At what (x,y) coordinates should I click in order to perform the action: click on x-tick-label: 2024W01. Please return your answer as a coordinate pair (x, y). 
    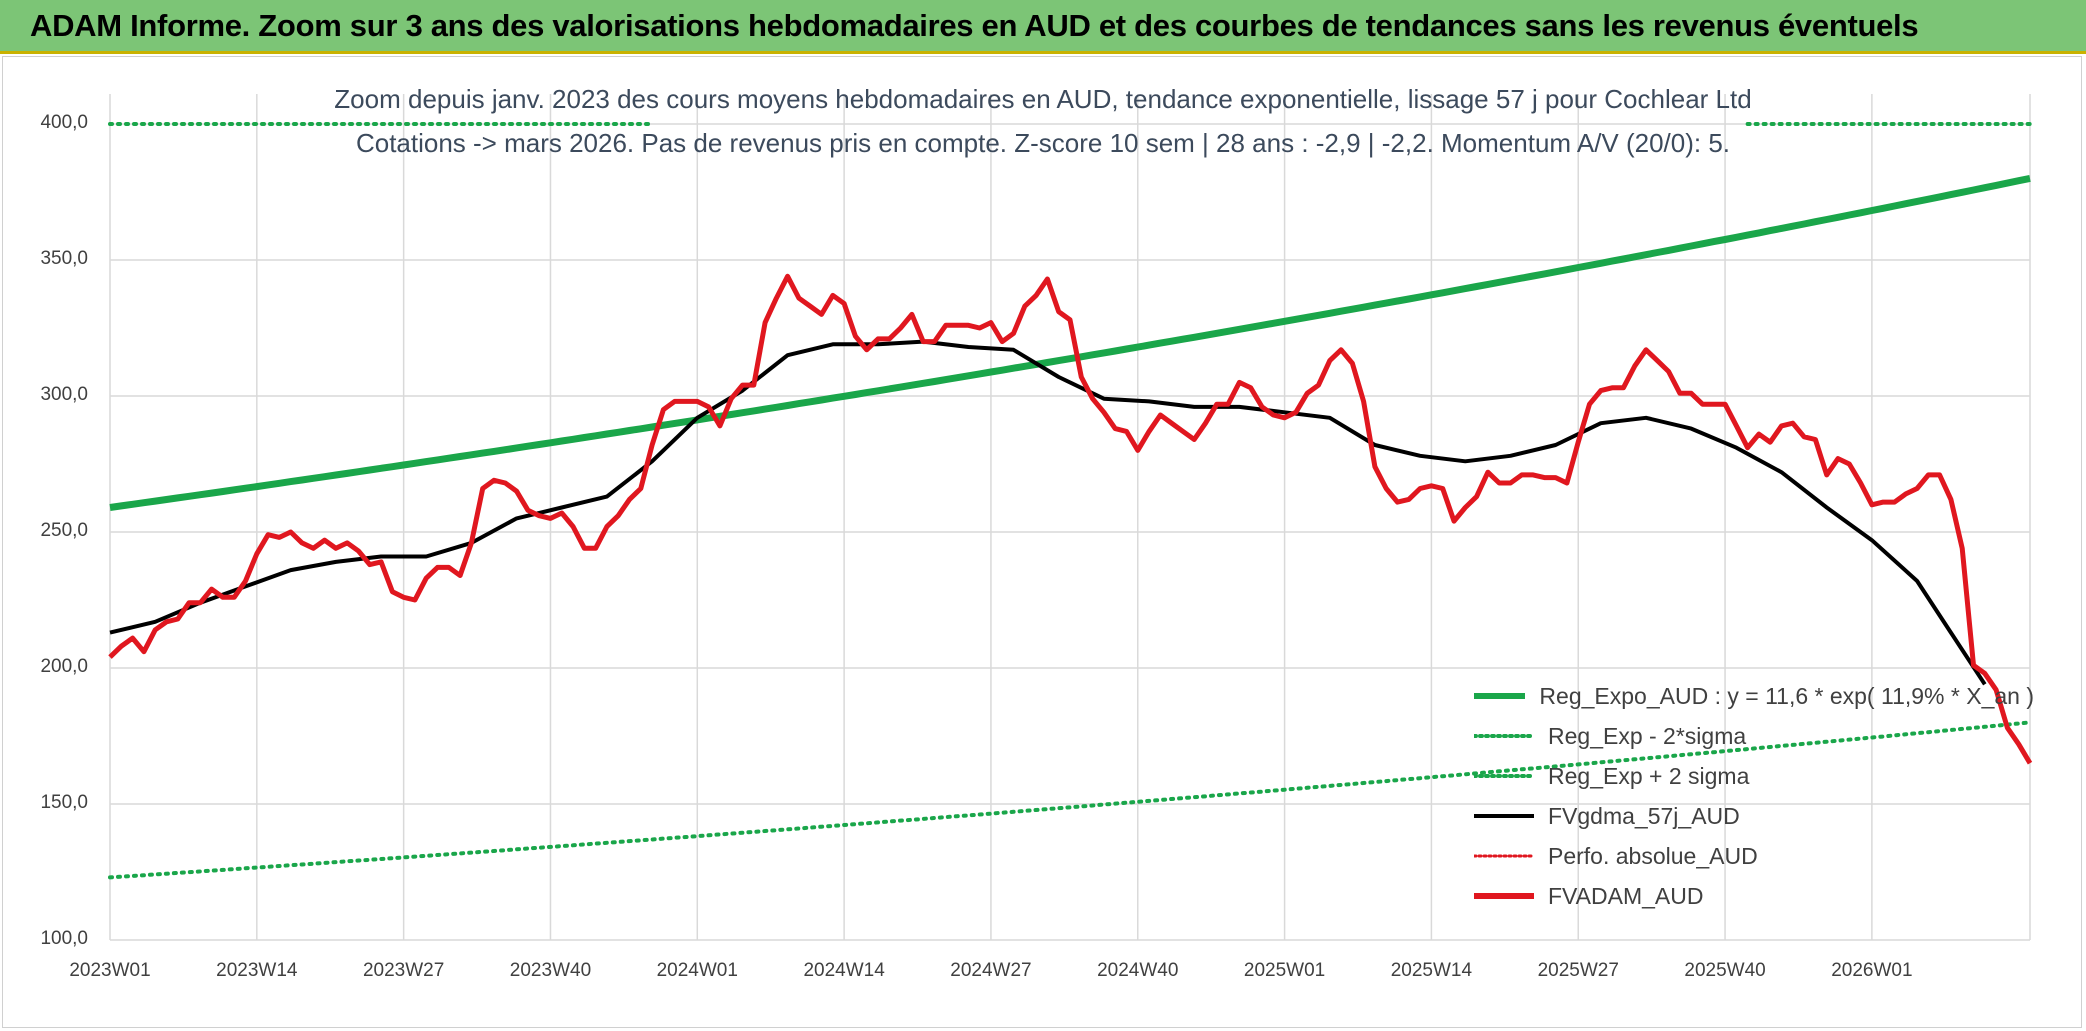
    Looking at the image, I should click on (697, 970).